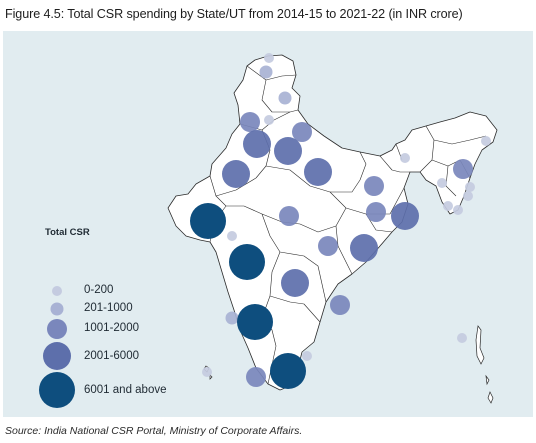  Describe the element at coordinates (470, 187) in the screenshot. I see `marker-nagaland` at that location.